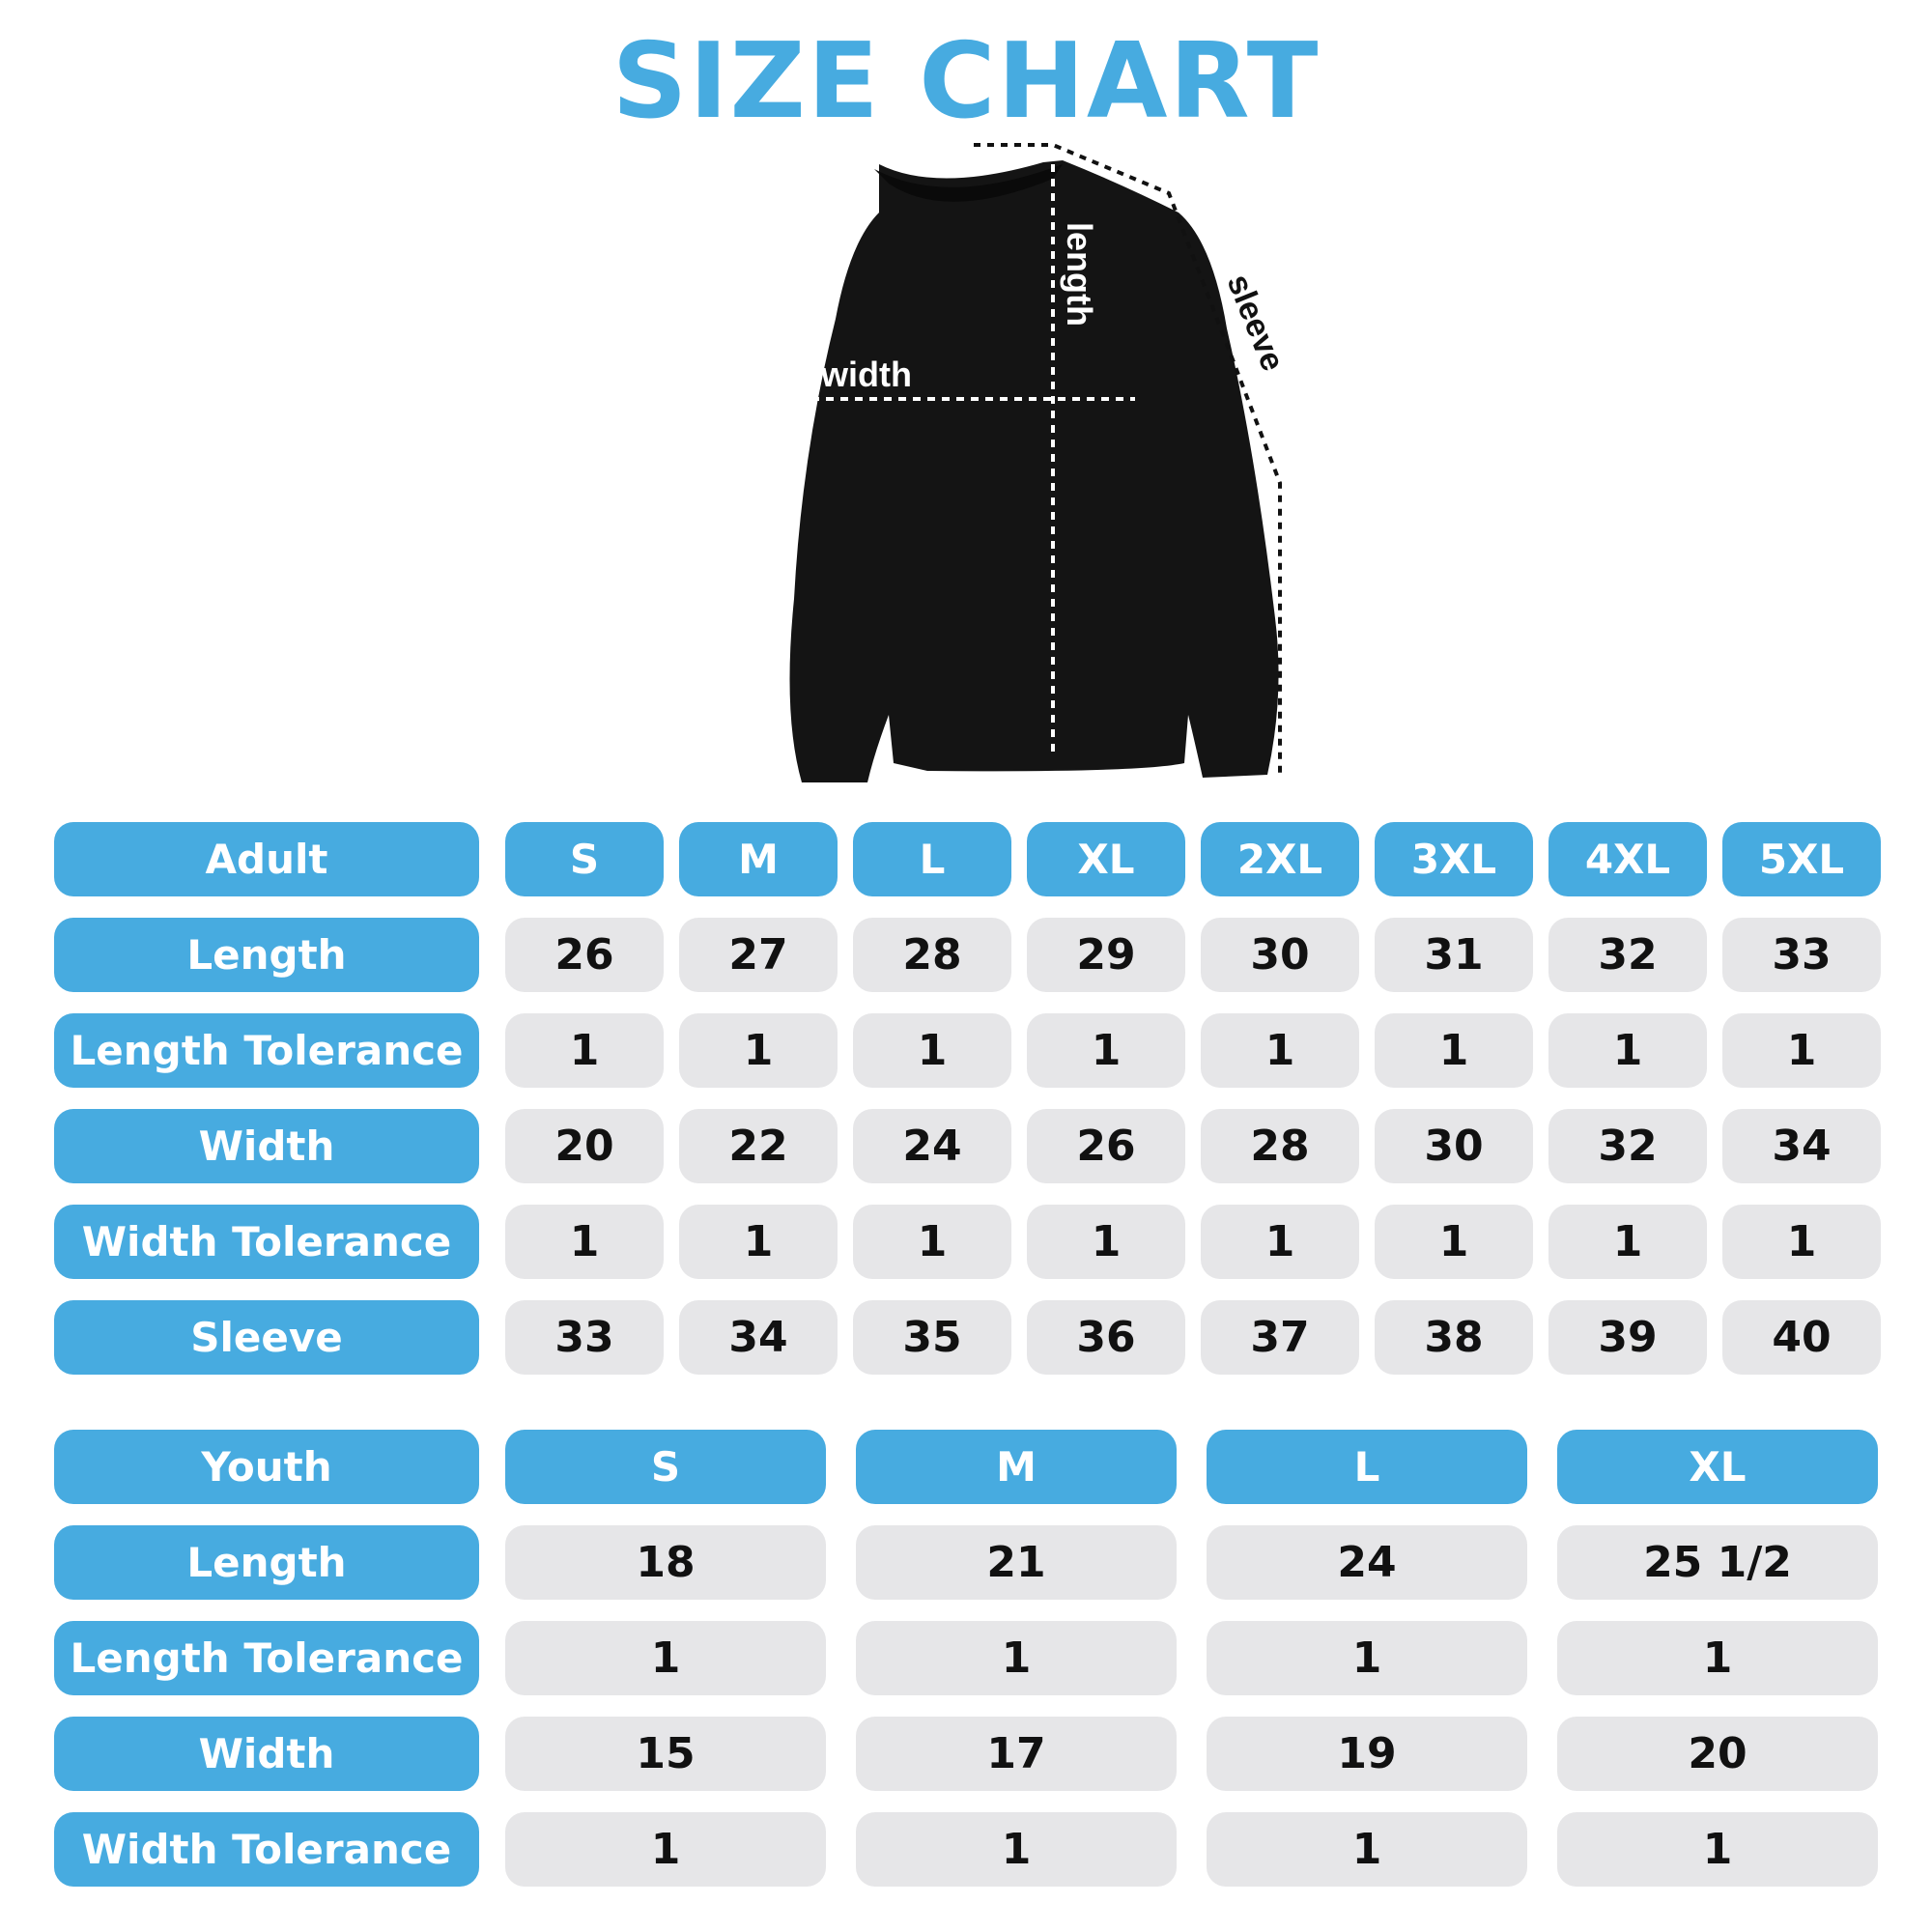 Image resolution: width=1932 pixels, height=1932 pixels. Describe the element at coordinates (1627, 1337) in the screenshot. I see `adult-cell: 39` at that location.